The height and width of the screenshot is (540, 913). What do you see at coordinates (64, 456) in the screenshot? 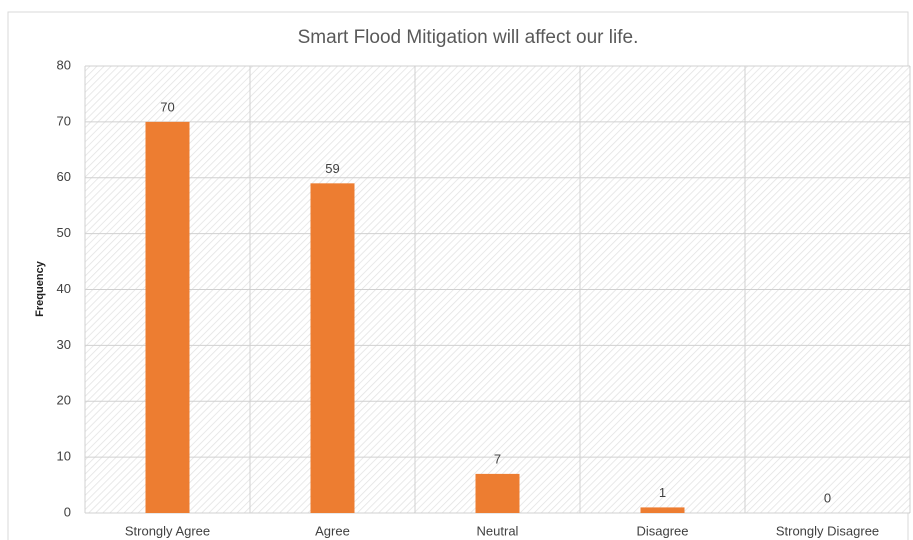
I see `y-tick-label: 10` at bounding box center [64, 456].